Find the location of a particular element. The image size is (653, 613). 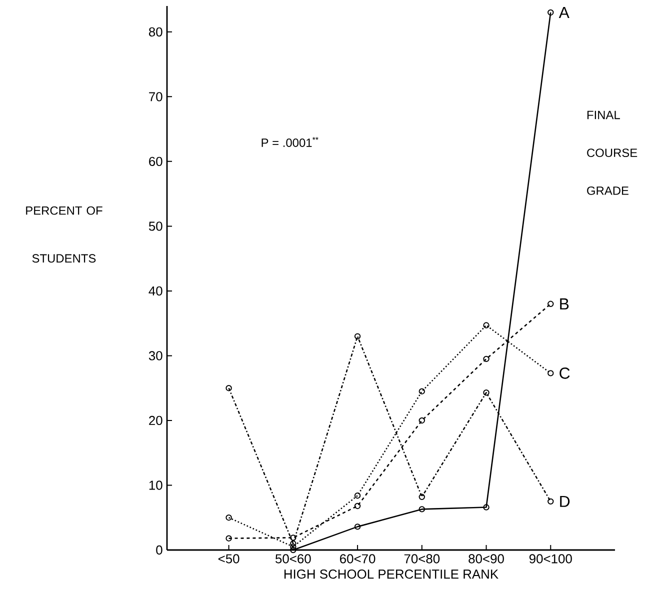

annotation: P = .0001$^{**}$ is located at coordinates (290, 142).